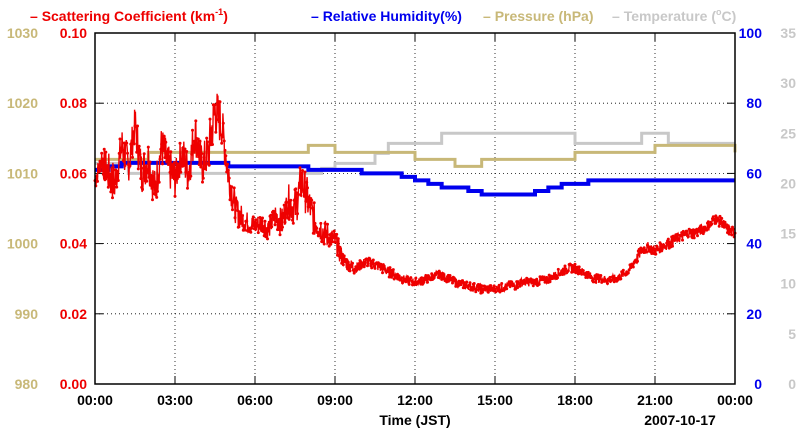 The width and height of the screenshot is (800, 434). I want to click on series-pressure, so click(416, 155).